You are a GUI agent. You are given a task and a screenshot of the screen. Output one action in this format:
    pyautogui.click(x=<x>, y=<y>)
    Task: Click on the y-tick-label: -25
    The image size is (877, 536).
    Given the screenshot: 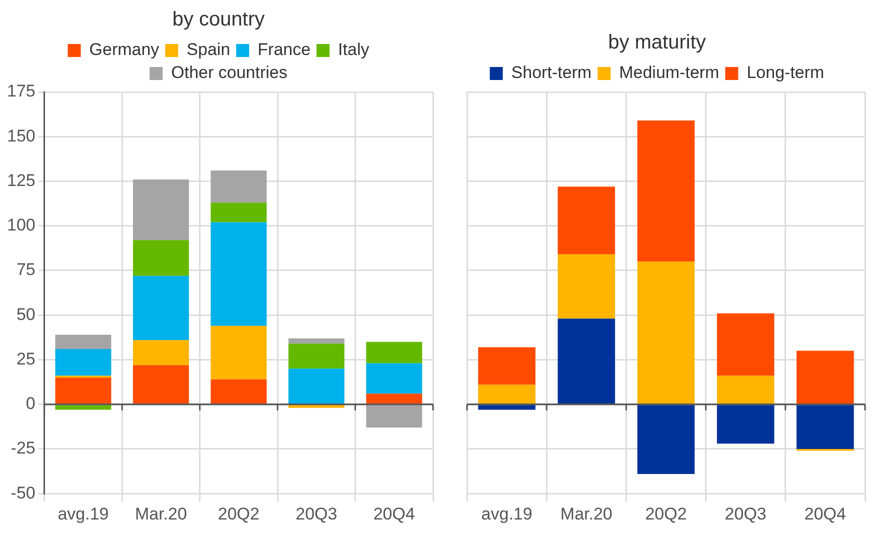 What is the action you would take?
    pyautogui.click(x=23, y=448)
    